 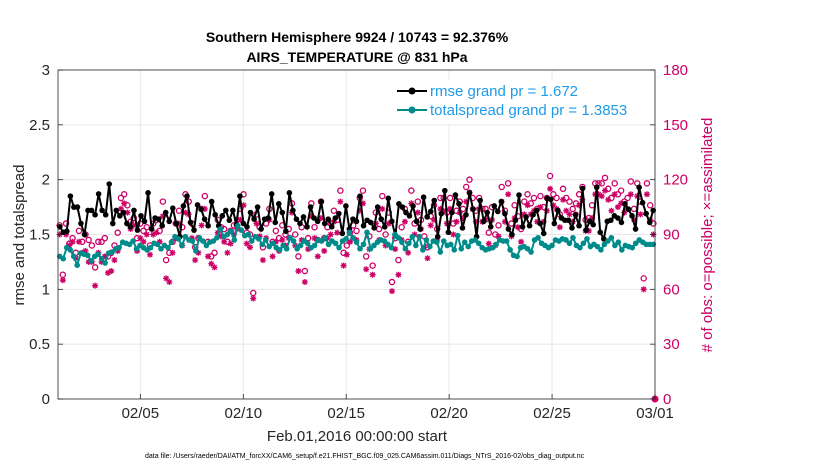 I want to click on legend-spread-label: totalspread grand pr = 1.3853, so click(x=528, y=110).